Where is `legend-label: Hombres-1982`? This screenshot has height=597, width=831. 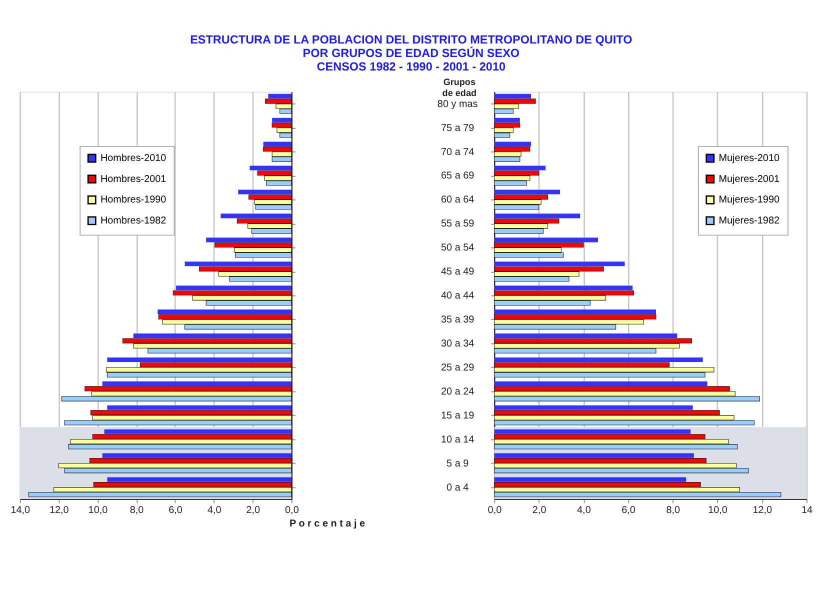
legend-label: Hombres-1982 is located at coordinates (133, 220).